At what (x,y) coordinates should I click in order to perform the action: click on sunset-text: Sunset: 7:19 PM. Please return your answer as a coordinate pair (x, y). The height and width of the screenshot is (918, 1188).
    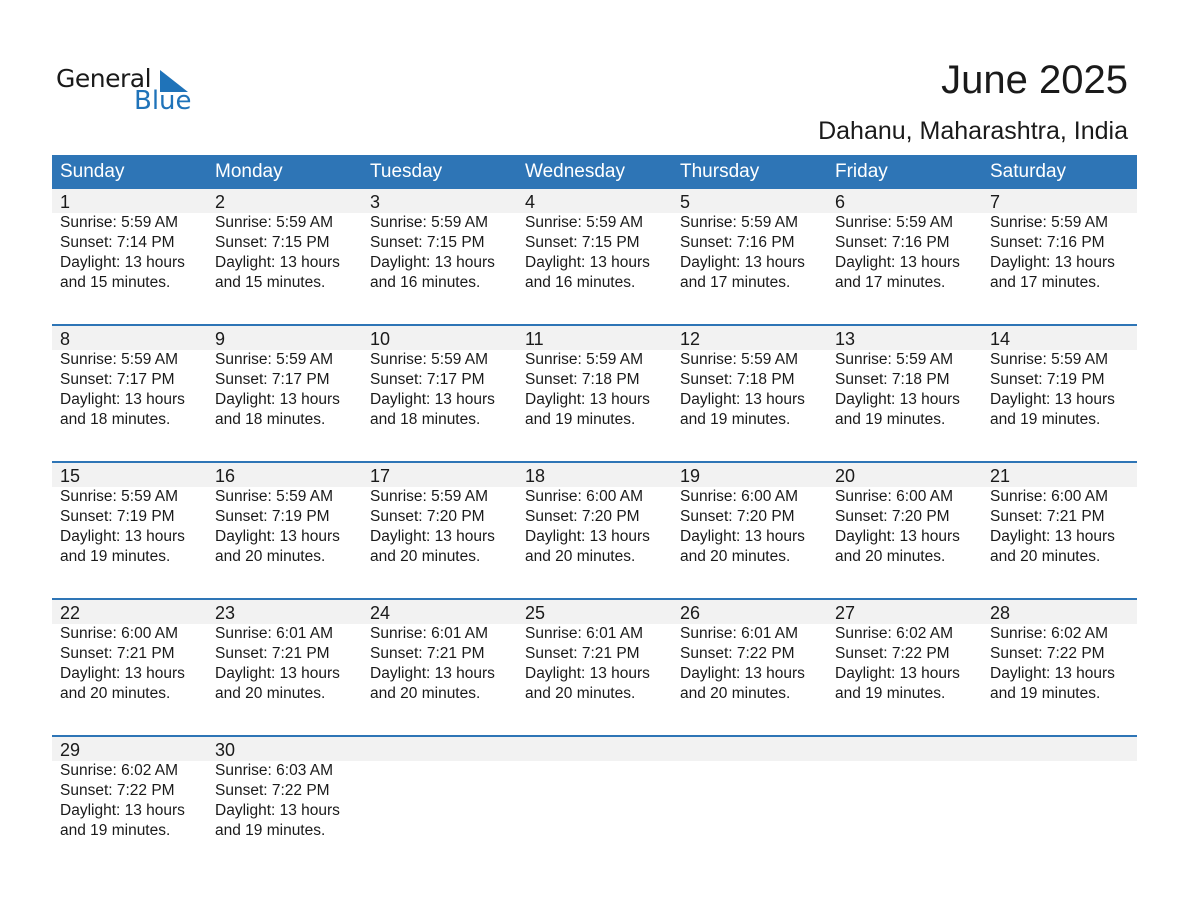
    Looking at the image, I should click on (117, 516).